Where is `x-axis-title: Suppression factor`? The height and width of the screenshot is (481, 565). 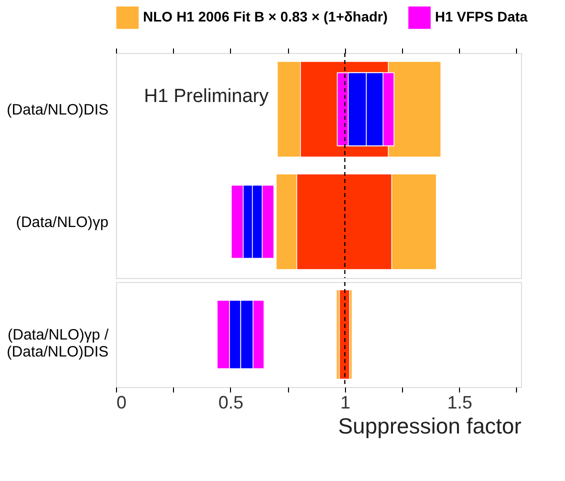
x-axis-title: Suppression factor is located at coordinates (430, 426).